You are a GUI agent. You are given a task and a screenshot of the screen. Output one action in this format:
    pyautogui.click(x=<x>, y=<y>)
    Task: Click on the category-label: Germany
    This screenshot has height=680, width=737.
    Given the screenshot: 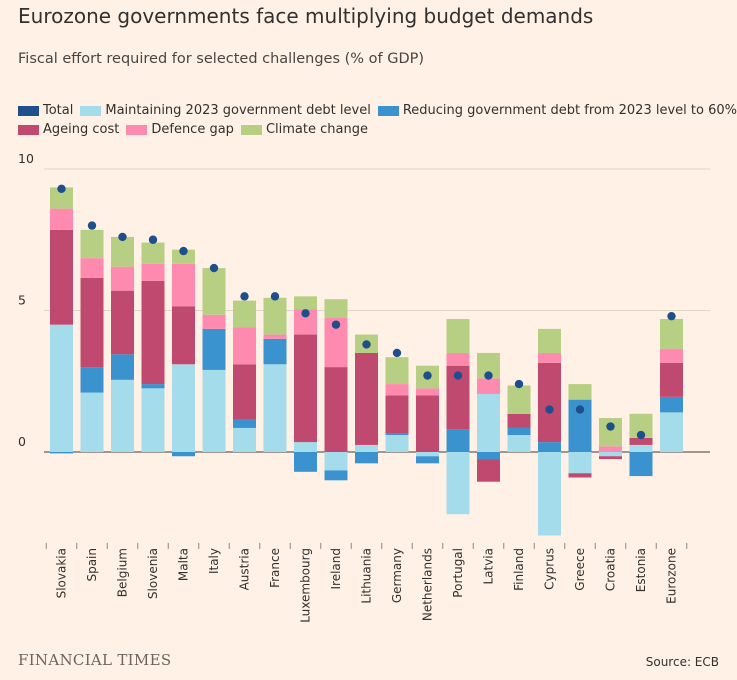 What is the action you would take?
    pyautogui.click(x=397, y=575)
    